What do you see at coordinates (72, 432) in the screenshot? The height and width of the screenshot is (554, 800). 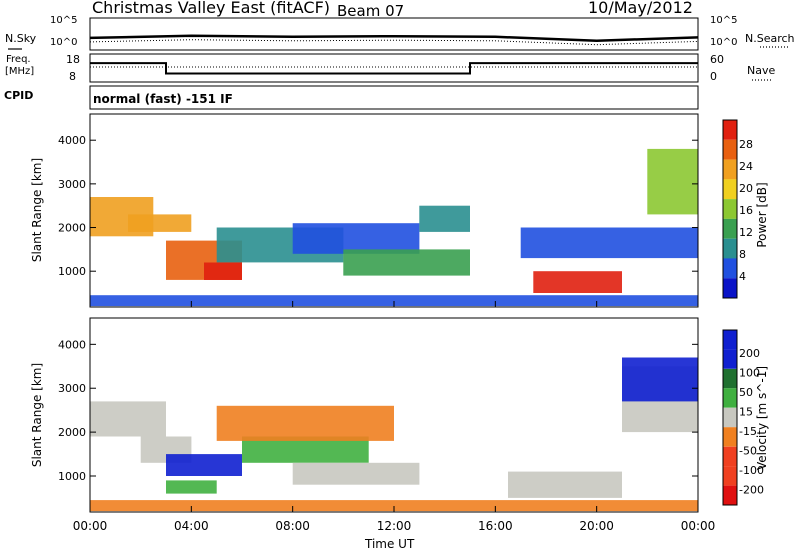 I see `velocity-ytick-label-1: 2000` at bounding box center [72, 432].